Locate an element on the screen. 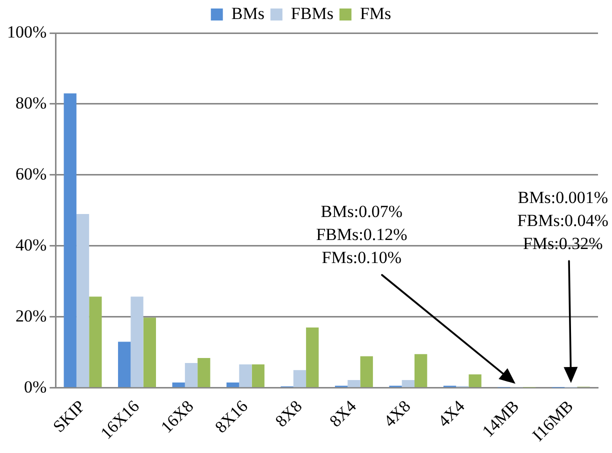 The image size is (612, 453). legend-label: BMs is located at coordinates (247, 13).